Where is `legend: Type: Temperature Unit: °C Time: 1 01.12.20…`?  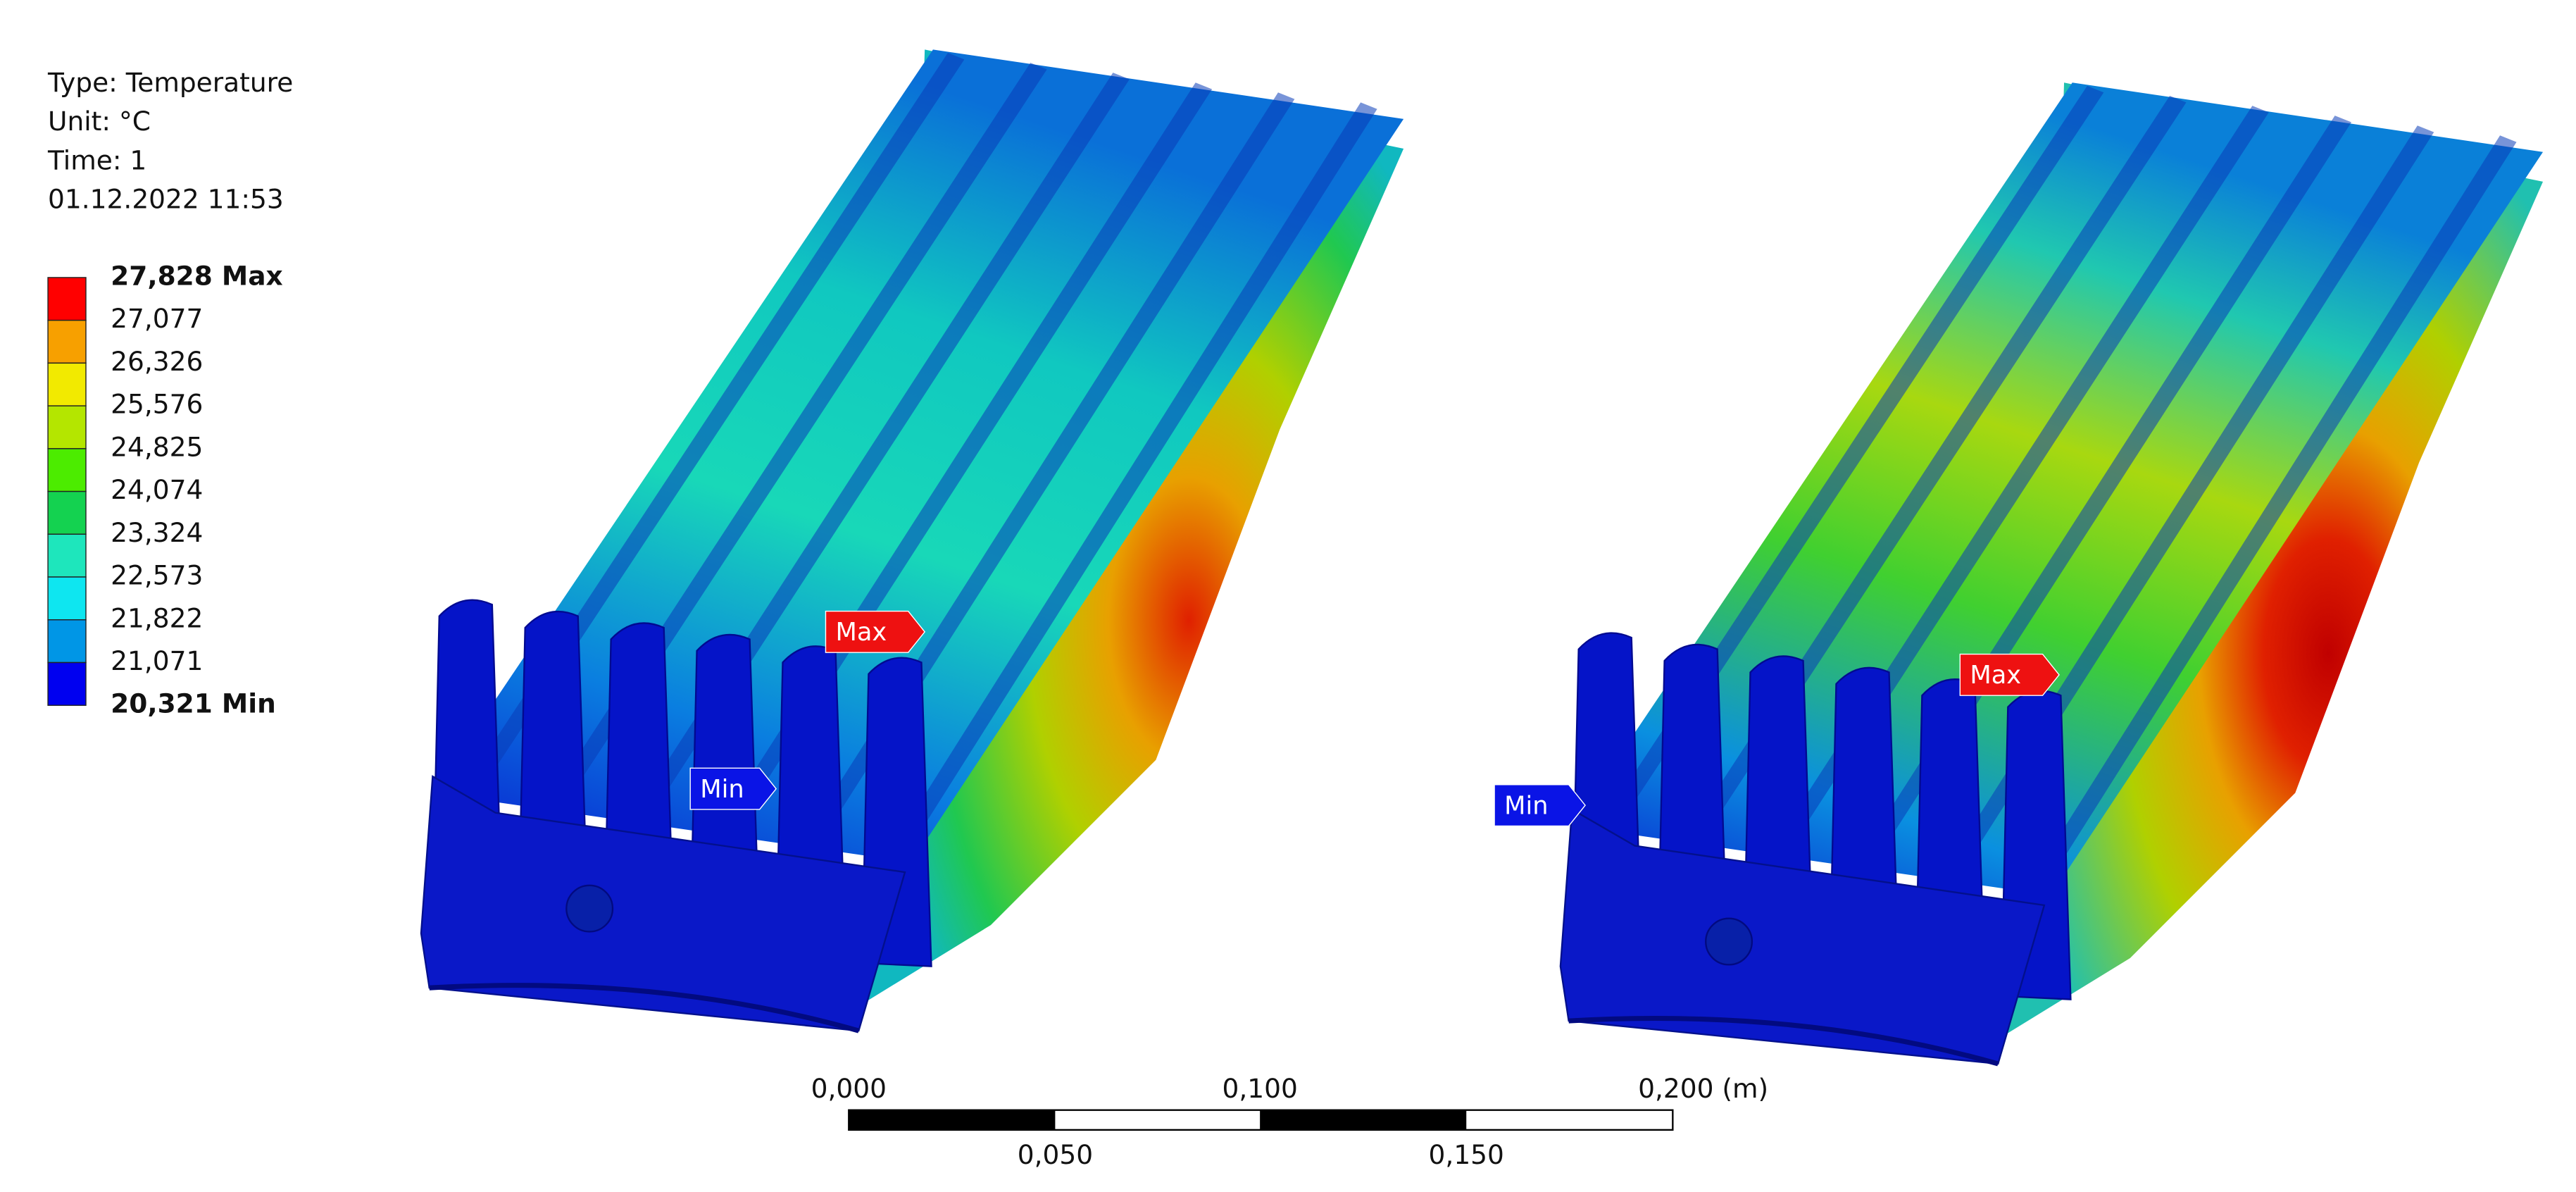 legend: Type: Temperature Unit: °C Time: 1 01.12.20… is located at coordinates (170, 393).